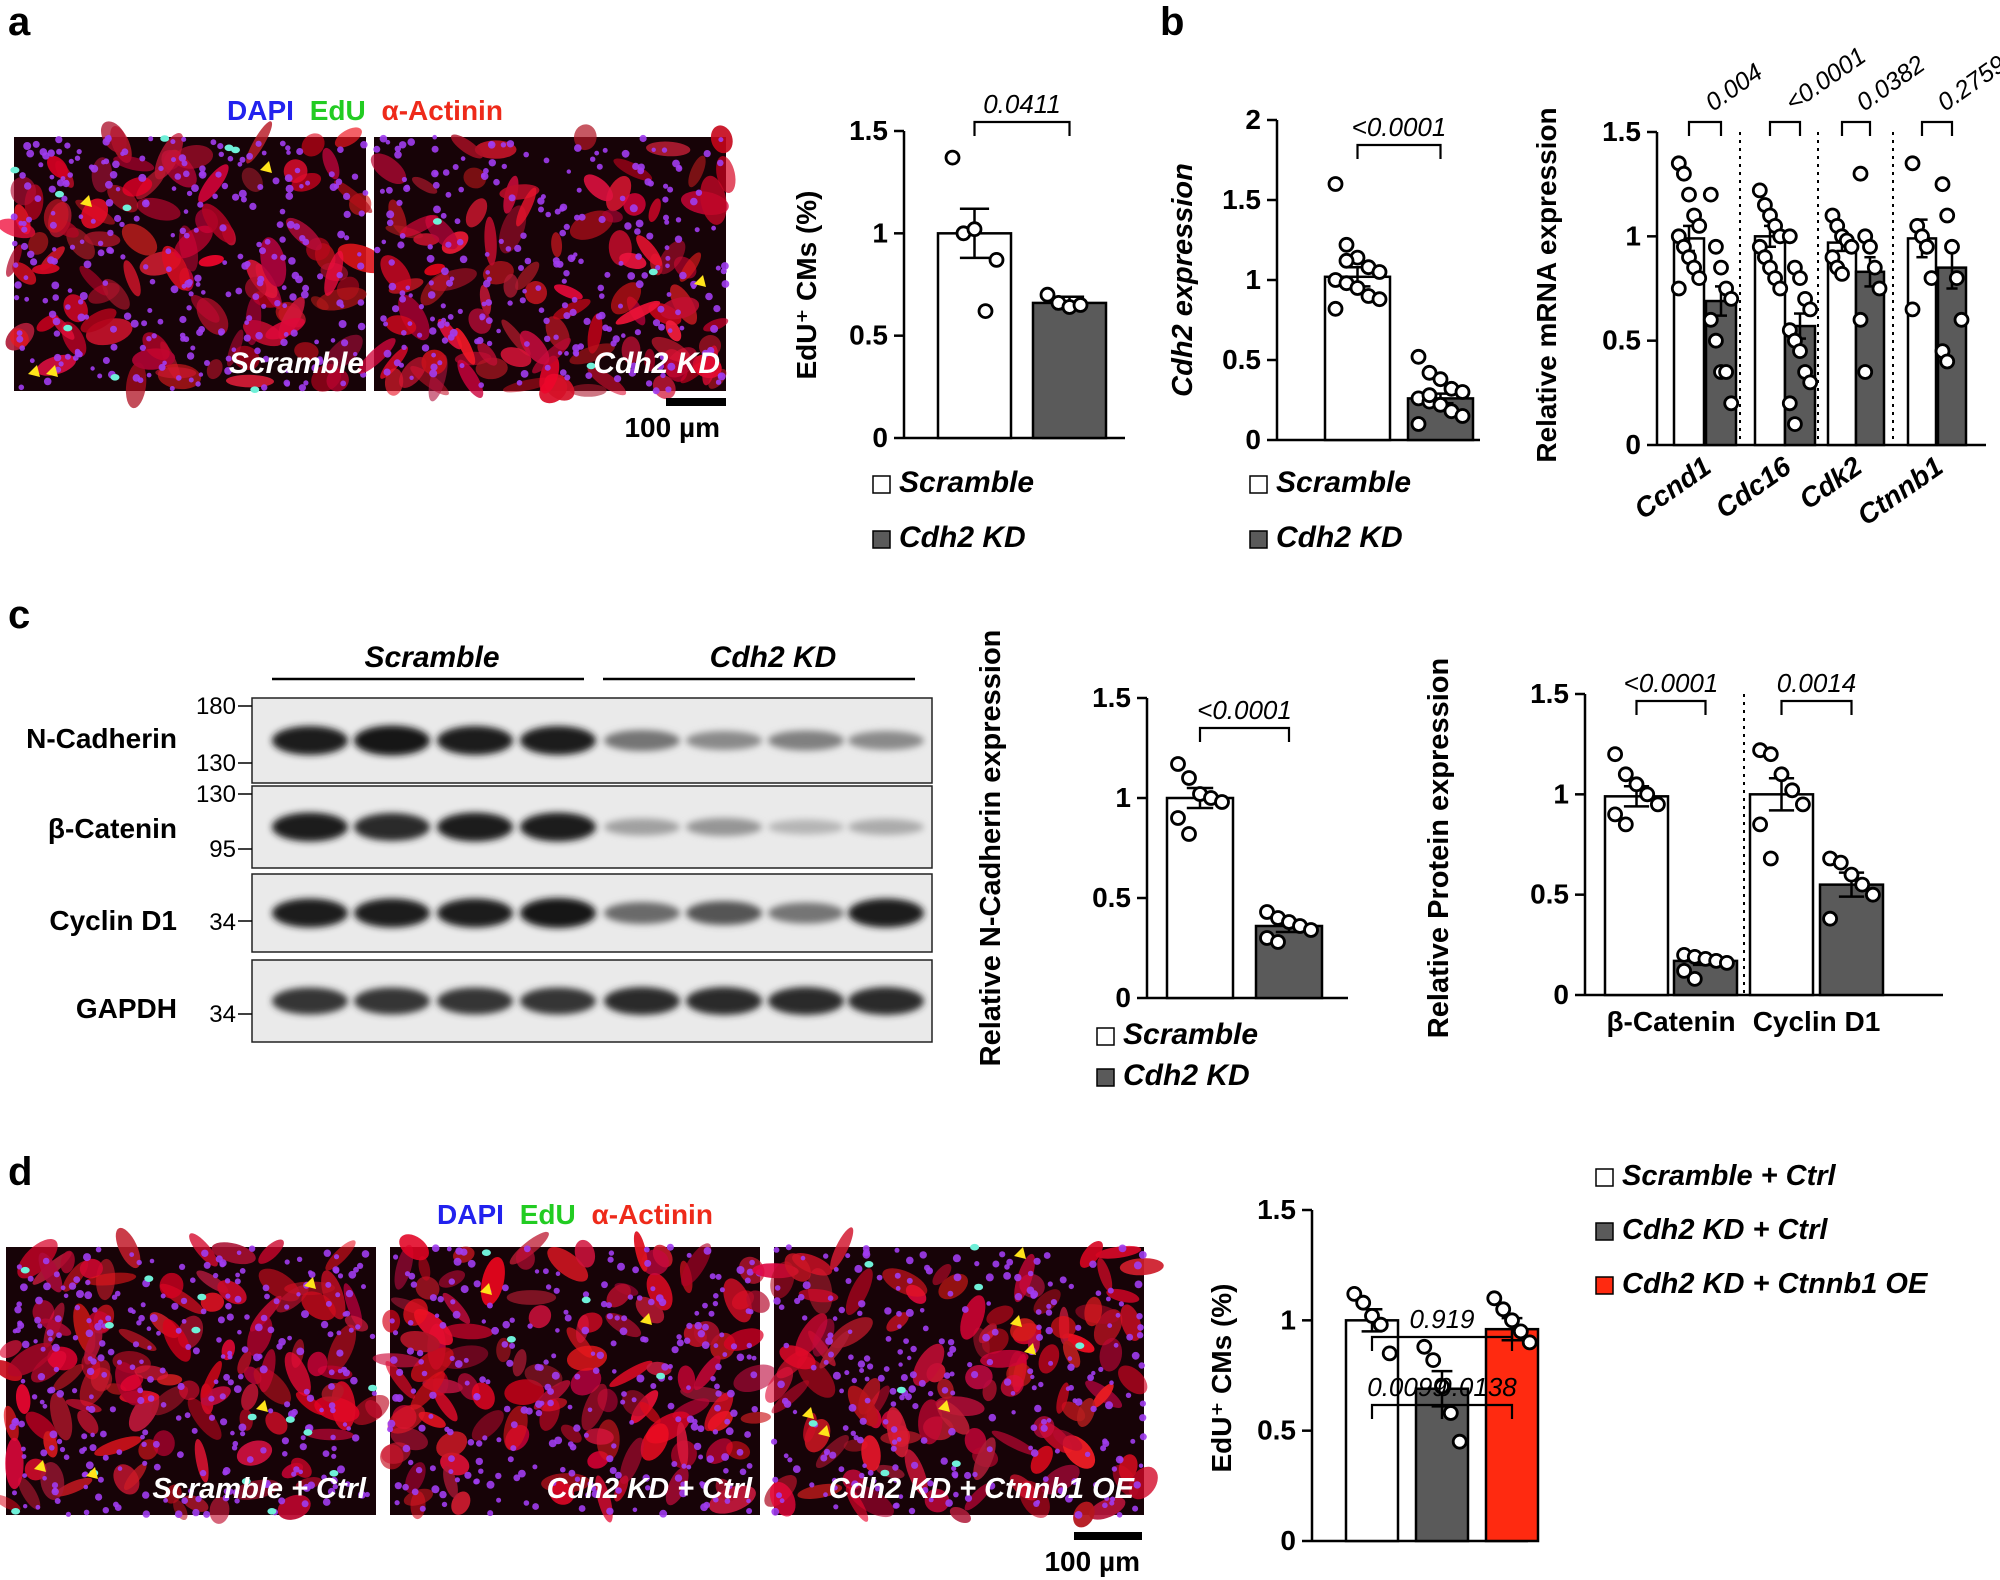  Describe the element at coordinates (558, 740) in the screenshot. I see `blot-band` at that location.